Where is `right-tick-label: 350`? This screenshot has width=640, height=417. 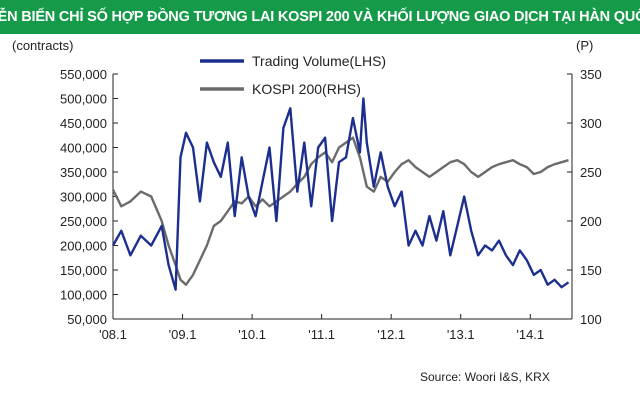
right-tick-label: 350 is located at coordinates (591, 74).